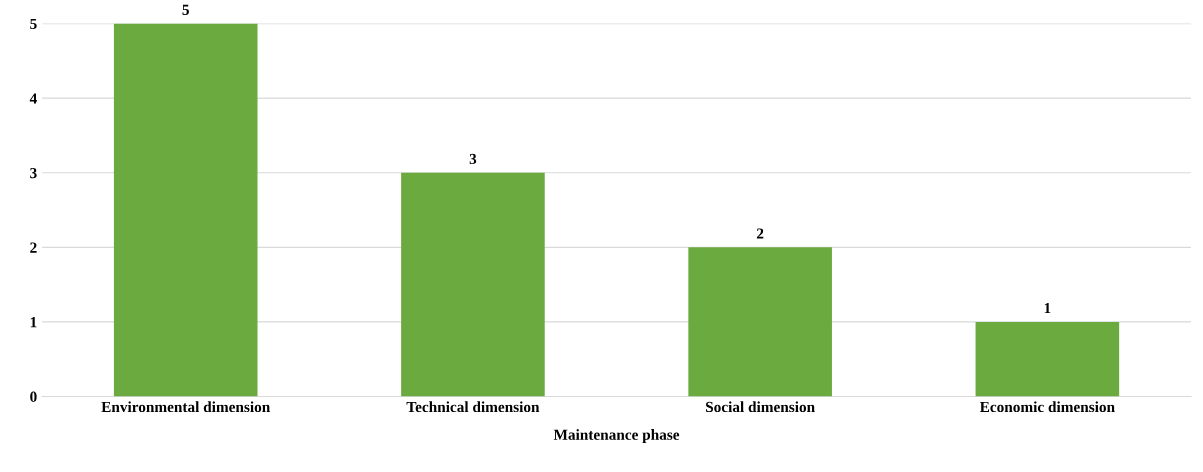 Image resolution: width=1203 pixels, height=472 pixels. I want to click on data-label: 5, so click(185, 9).